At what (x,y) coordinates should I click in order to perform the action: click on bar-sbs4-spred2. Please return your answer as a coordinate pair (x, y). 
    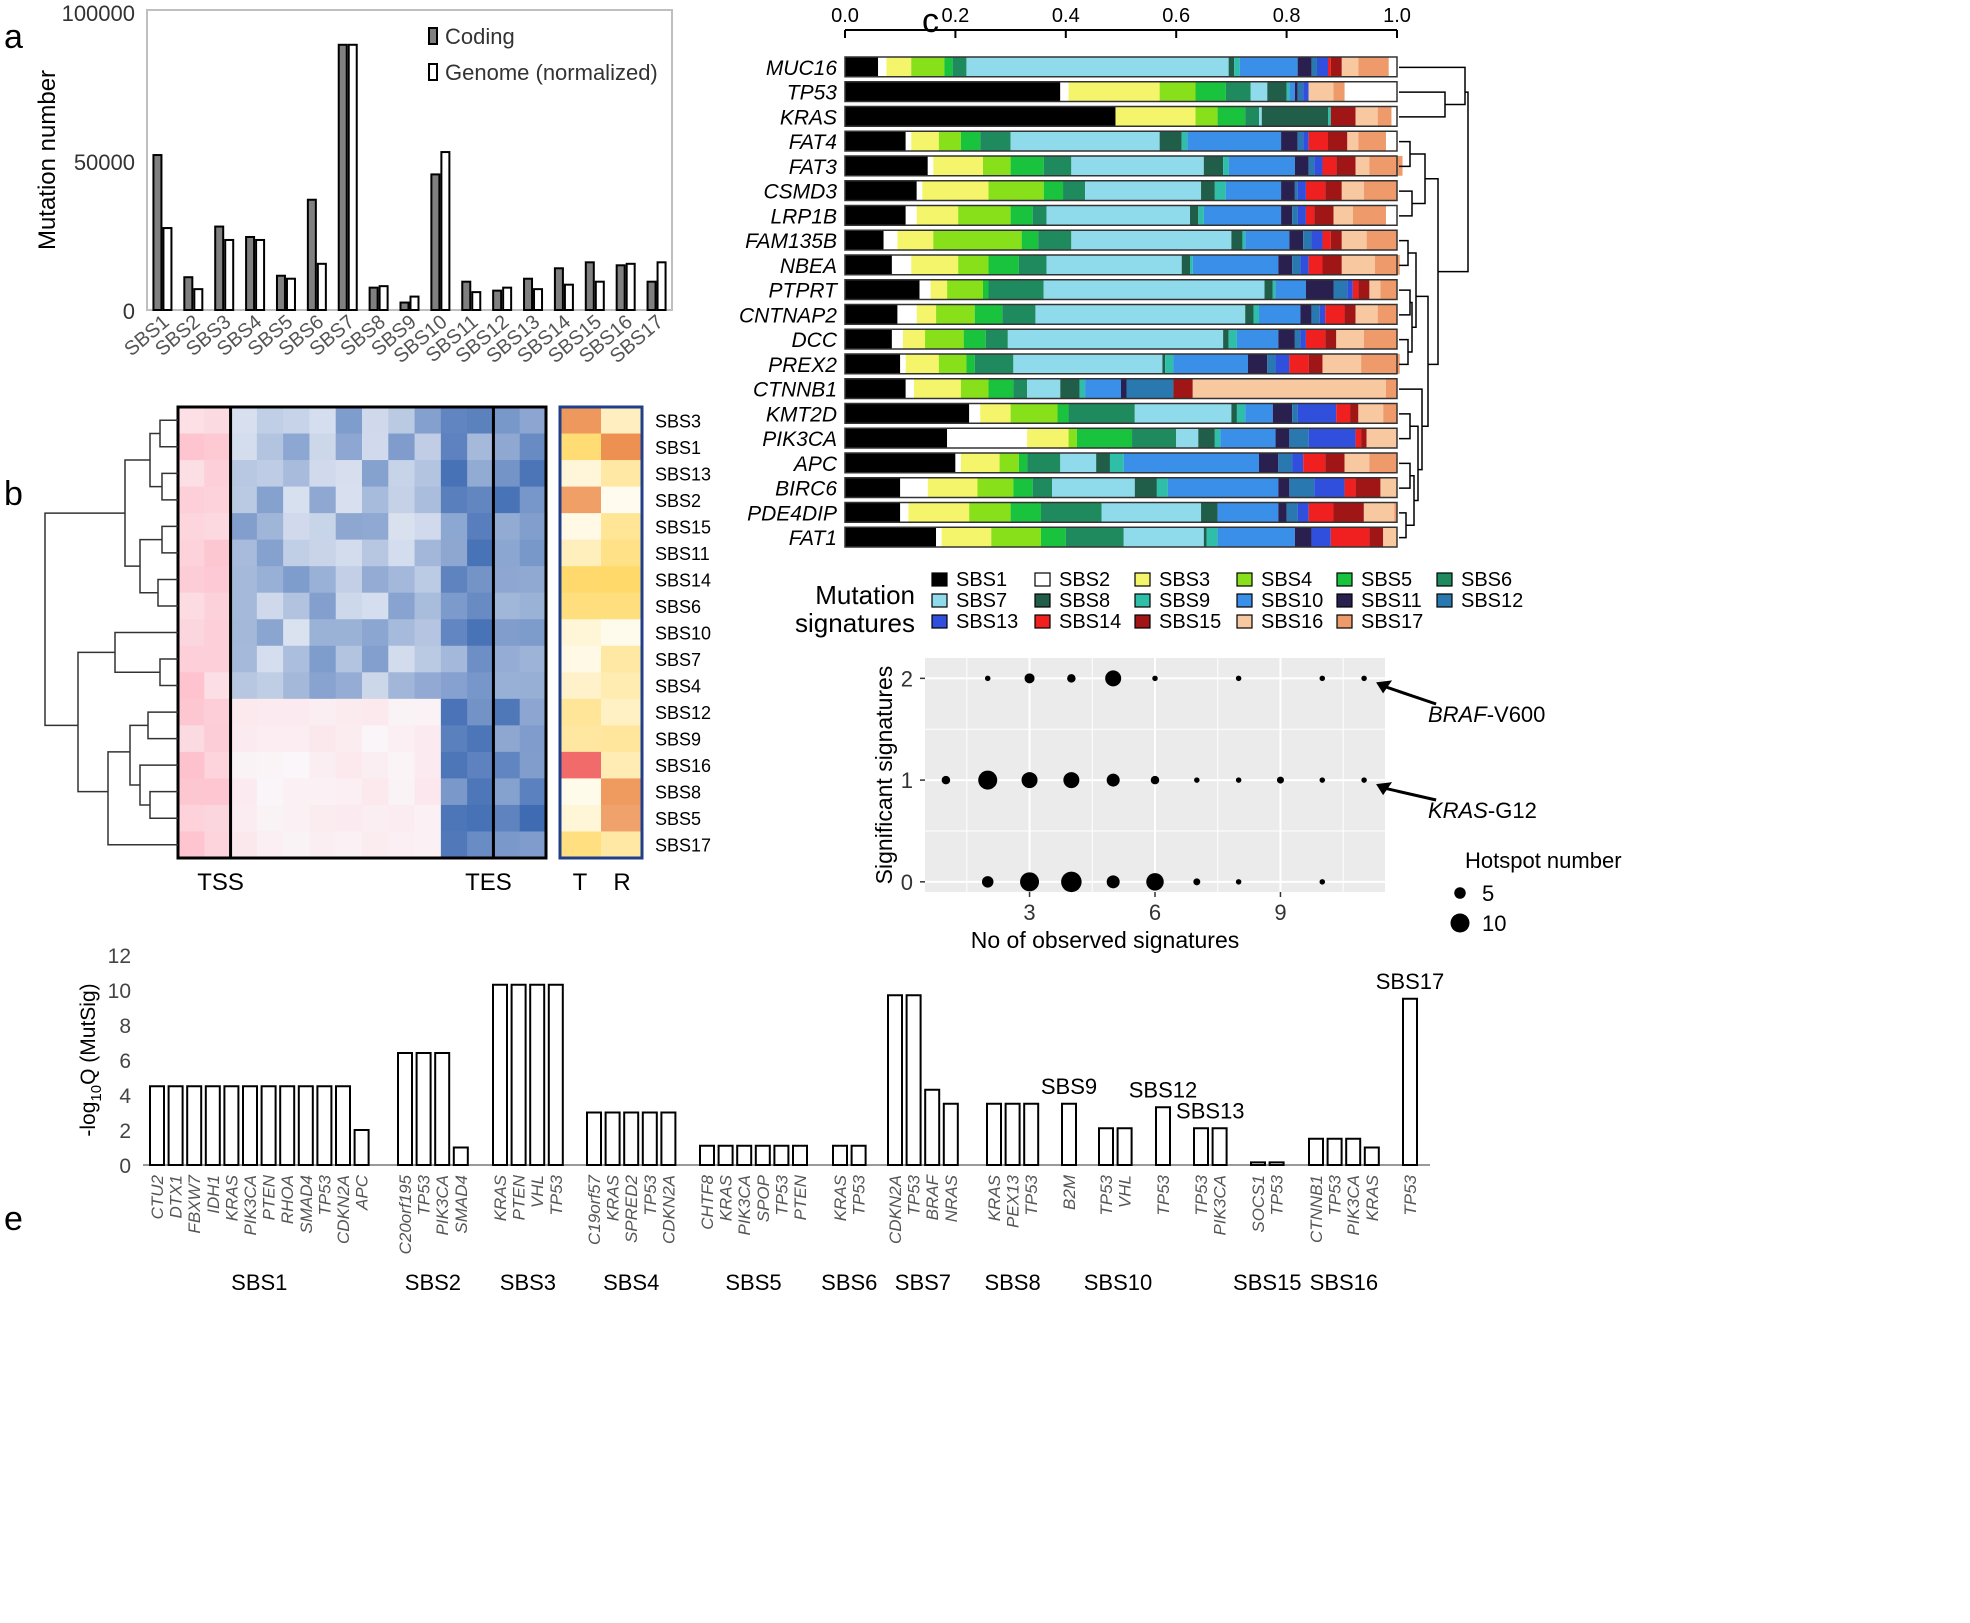
    Looking at the image, I should click on (631, 1138).